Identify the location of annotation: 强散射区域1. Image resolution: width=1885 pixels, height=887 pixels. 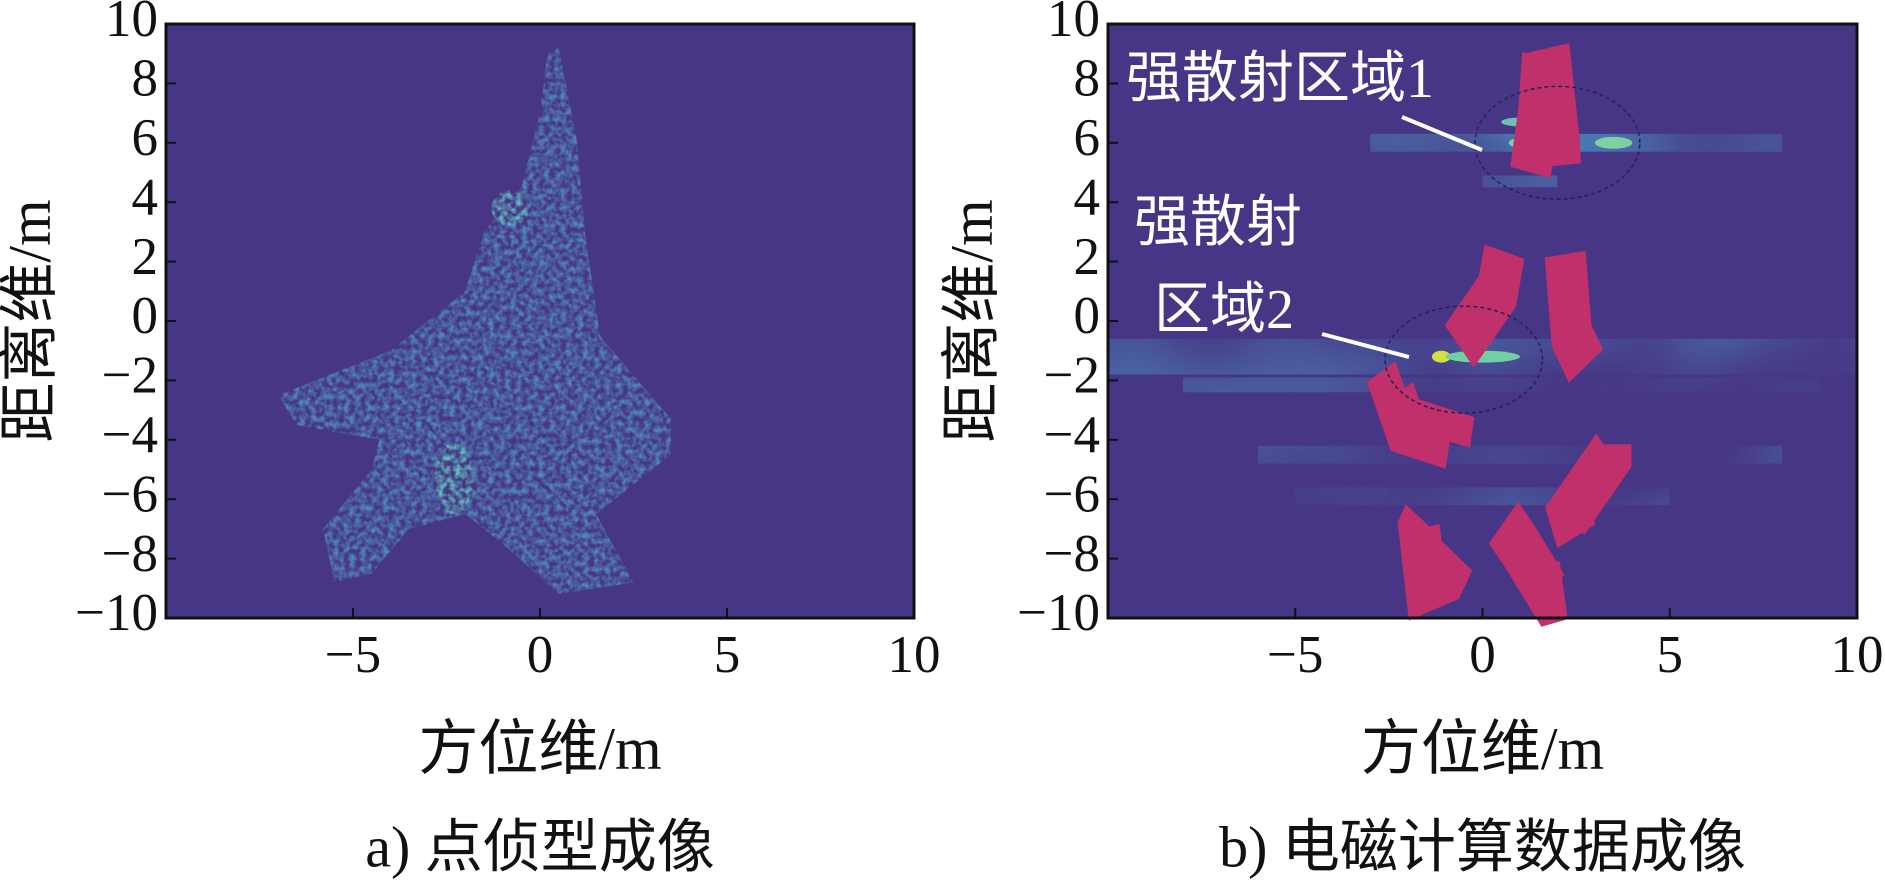
(1280, 79).